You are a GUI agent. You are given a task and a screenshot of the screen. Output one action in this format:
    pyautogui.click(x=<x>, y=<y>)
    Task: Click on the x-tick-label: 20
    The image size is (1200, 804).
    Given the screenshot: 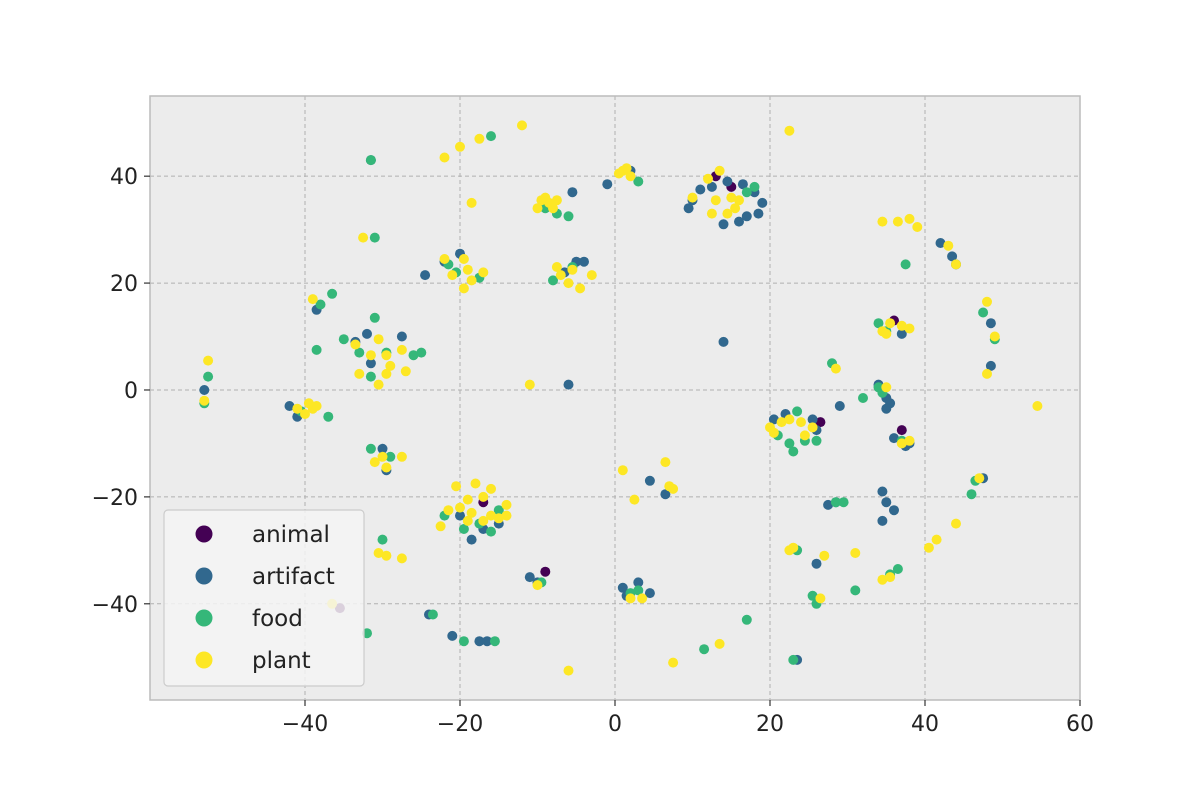 What is the action you would take?
    pyautogui.click(x=770, y=724)
    